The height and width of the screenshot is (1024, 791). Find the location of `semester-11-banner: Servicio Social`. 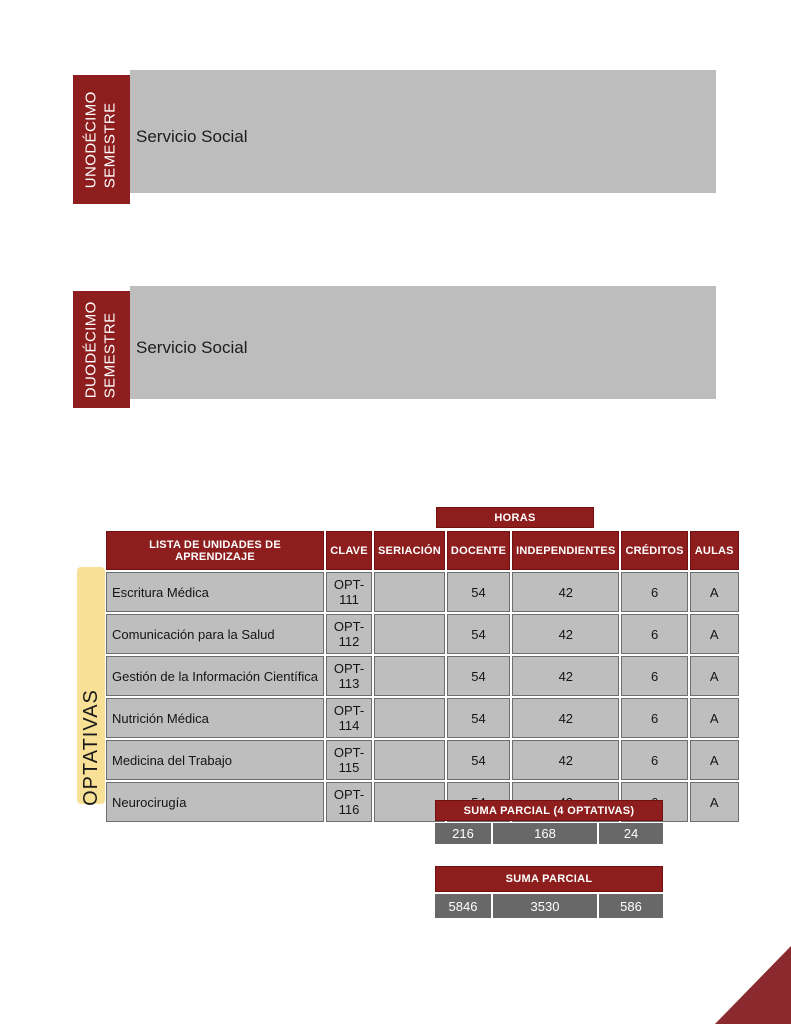

semester-11-banner: Servicio Social is located at coordinates (423, 131).